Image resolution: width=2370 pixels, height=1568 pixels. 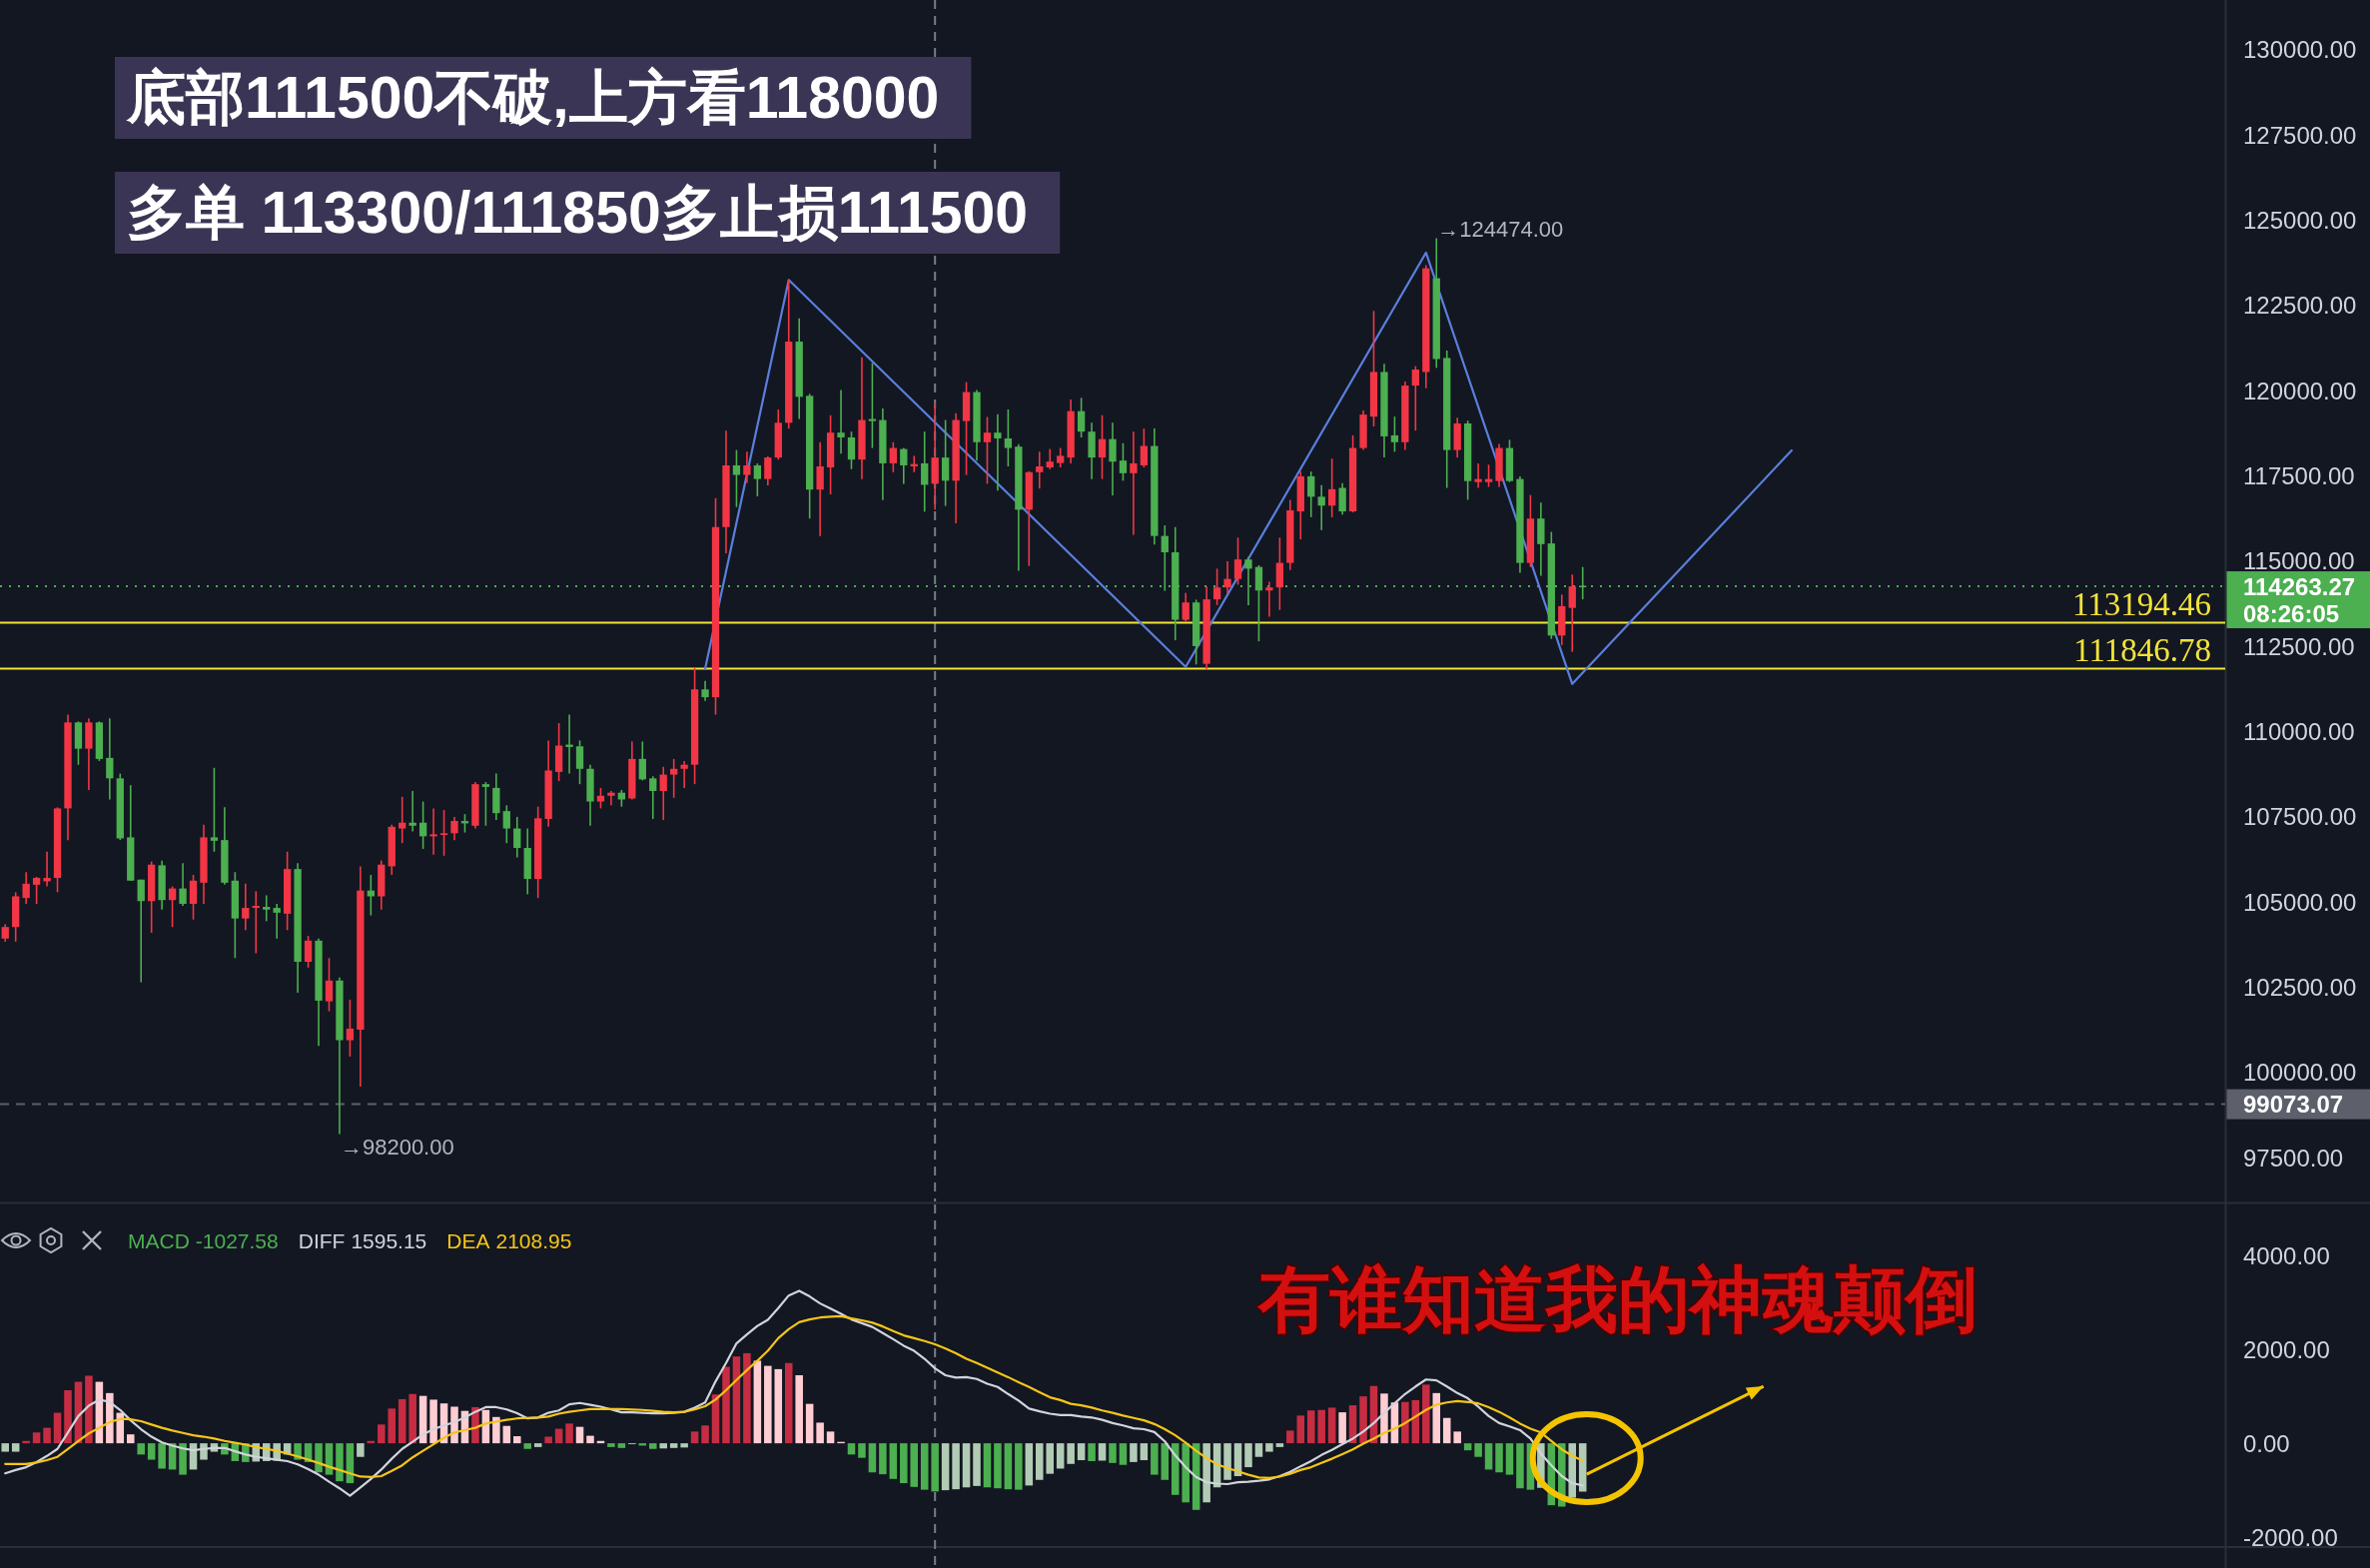 I want to click on y-tick-label: 120000.00, so click(x=2300, y=390).